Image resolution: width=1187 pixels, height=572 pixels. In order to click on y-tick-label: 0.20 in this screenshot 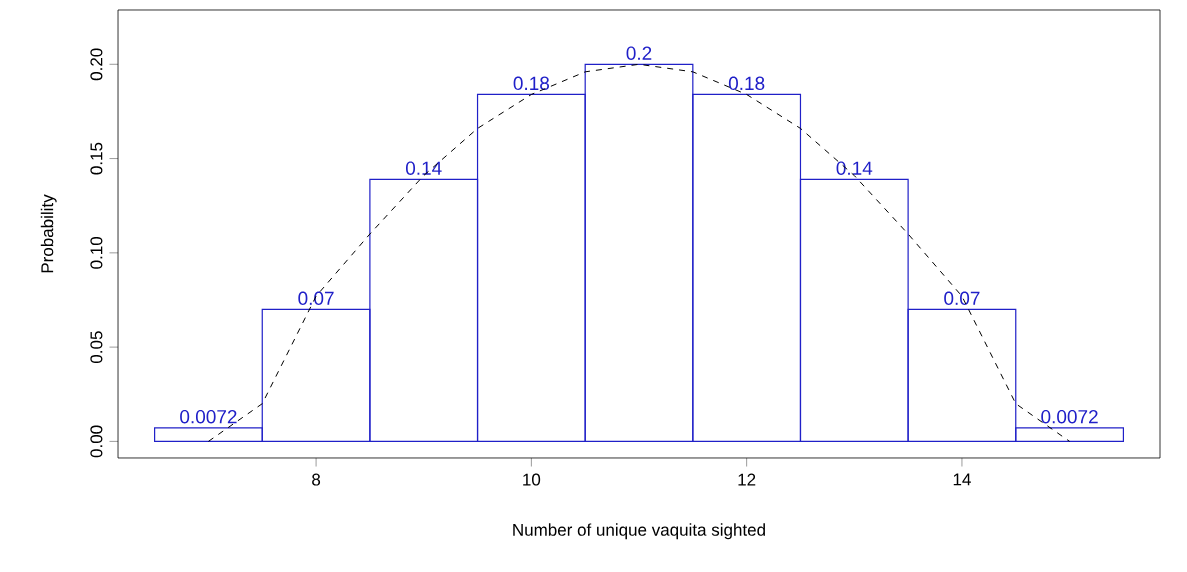, I will do `click(96, 64)`.